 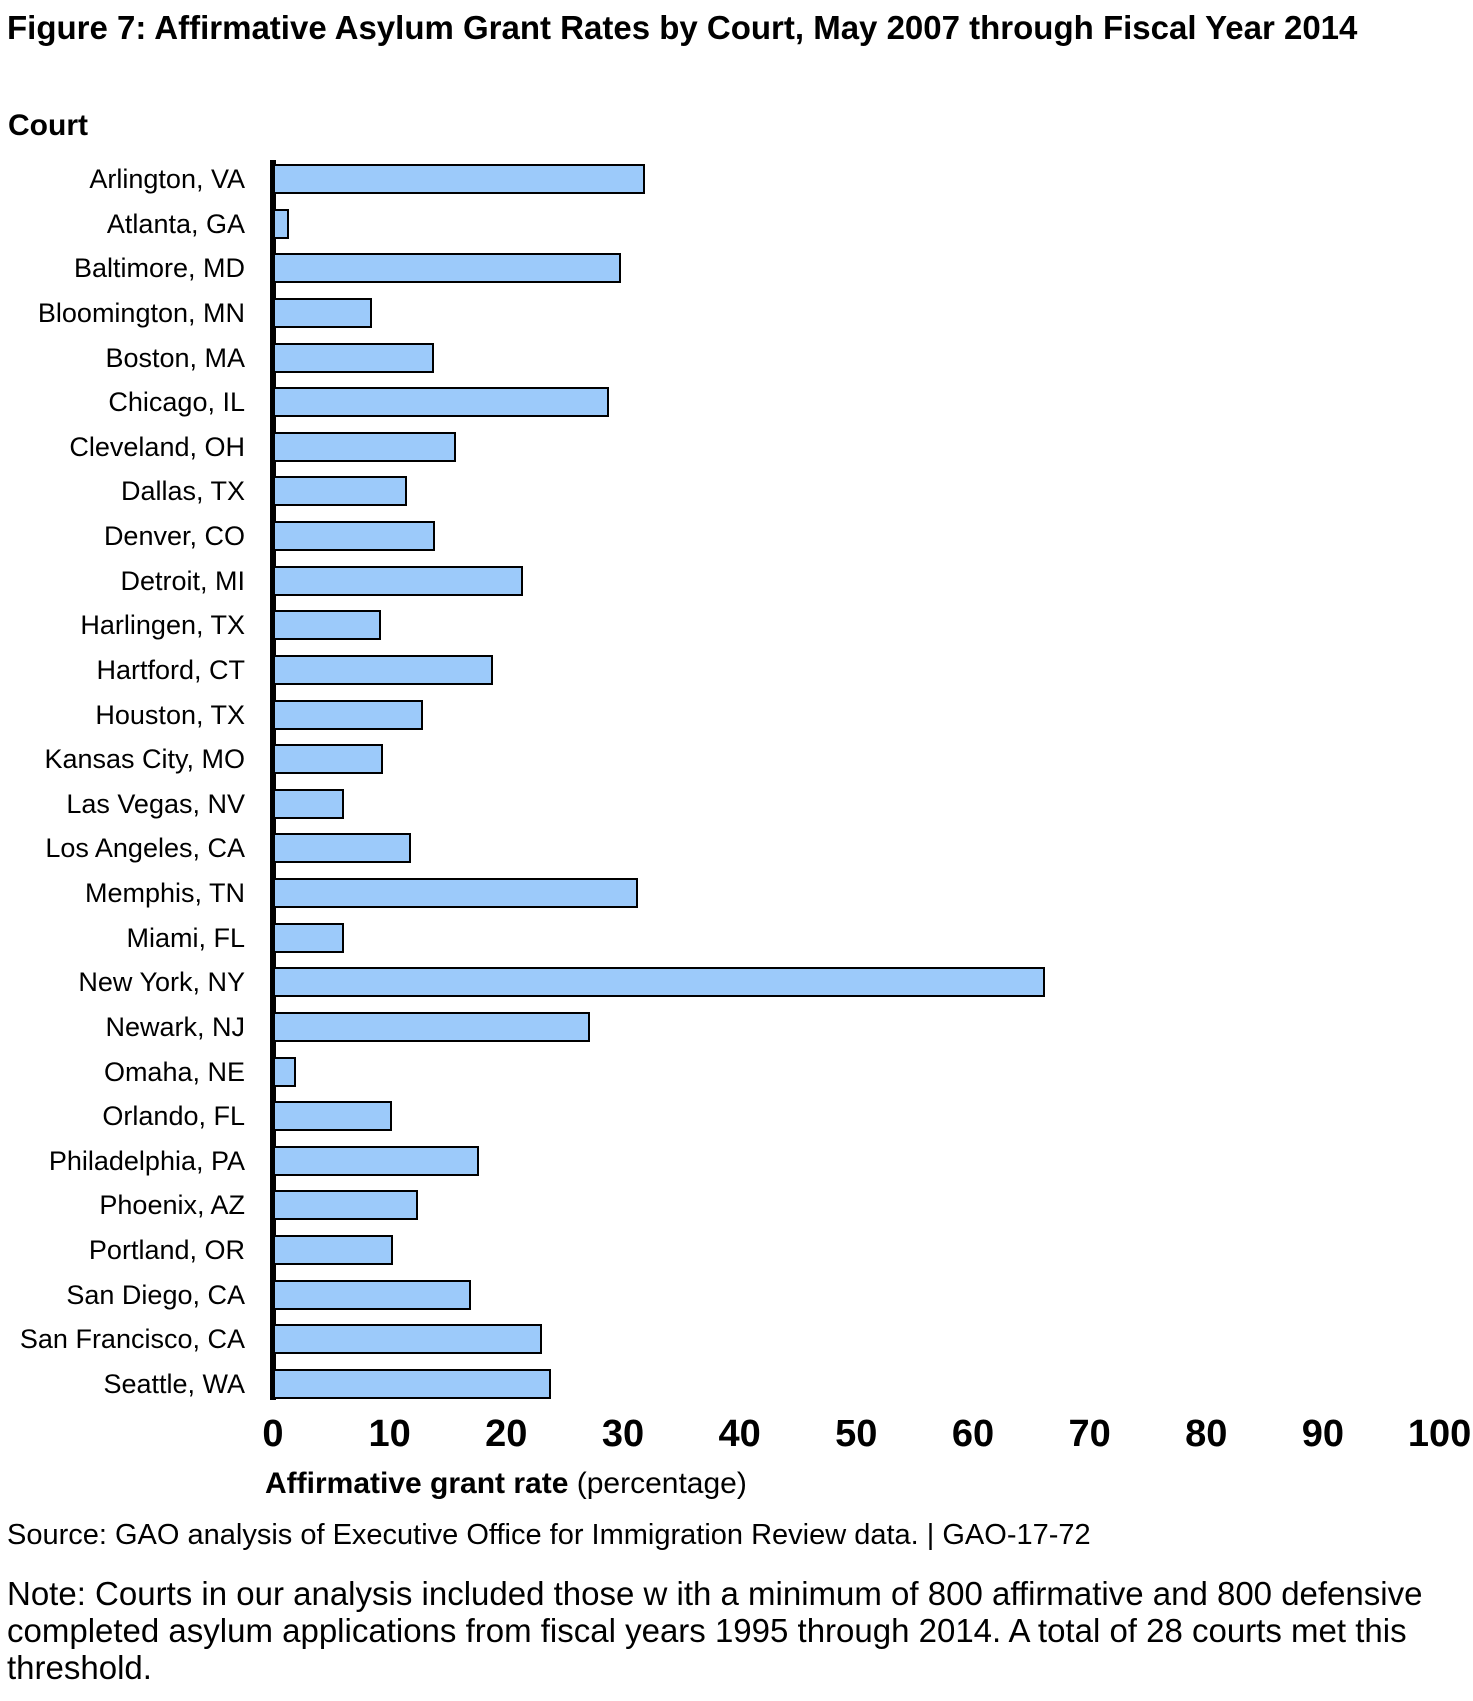 I want to click on chart-row: Bloomington, MN, so click(x=736, y=312).